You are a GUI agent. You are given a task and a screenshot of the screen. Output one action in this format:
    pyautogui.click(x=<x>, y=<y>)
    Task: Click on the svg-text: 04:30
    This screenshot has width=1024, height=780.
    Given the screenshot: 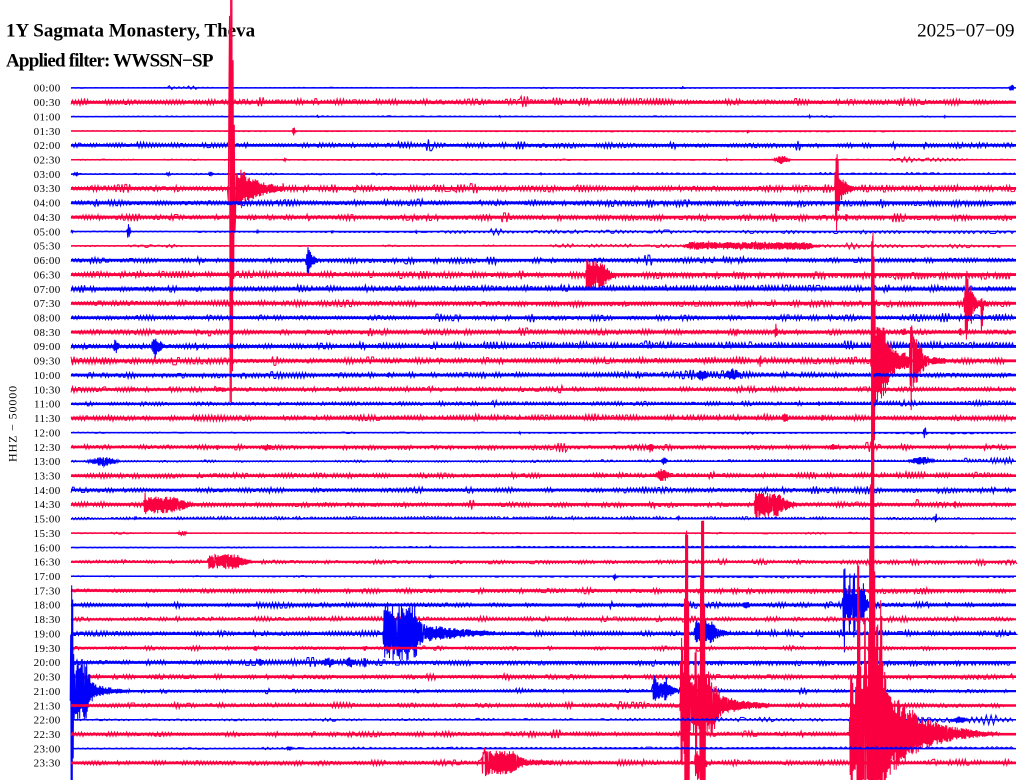 What is the action you would take?
    pyautogui.click(x=47, y=218)
    